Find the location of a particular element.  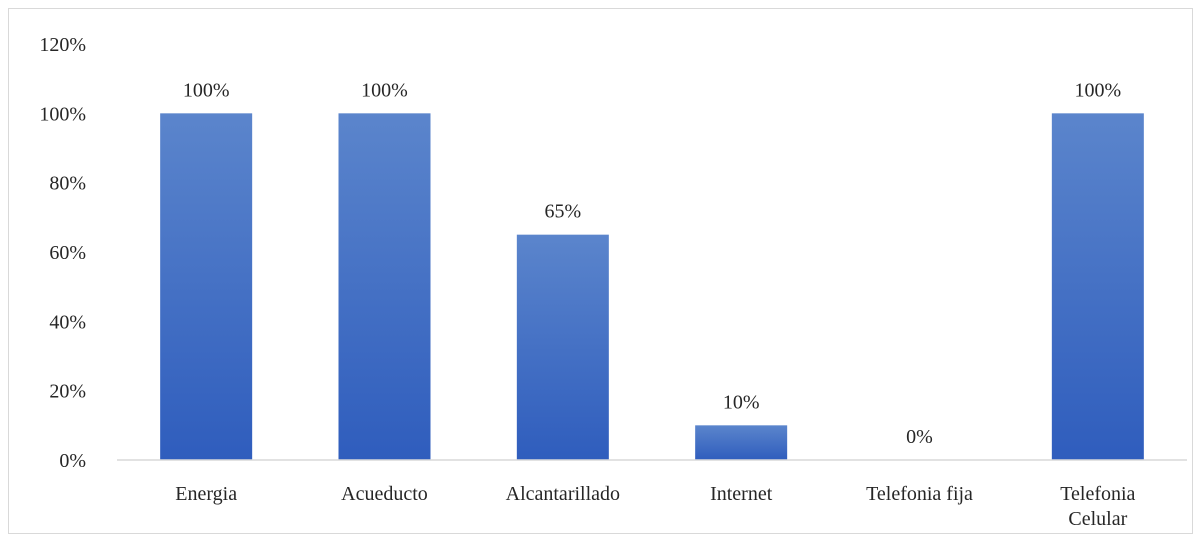

data-label: 65% is located at coordinates (562, 212).